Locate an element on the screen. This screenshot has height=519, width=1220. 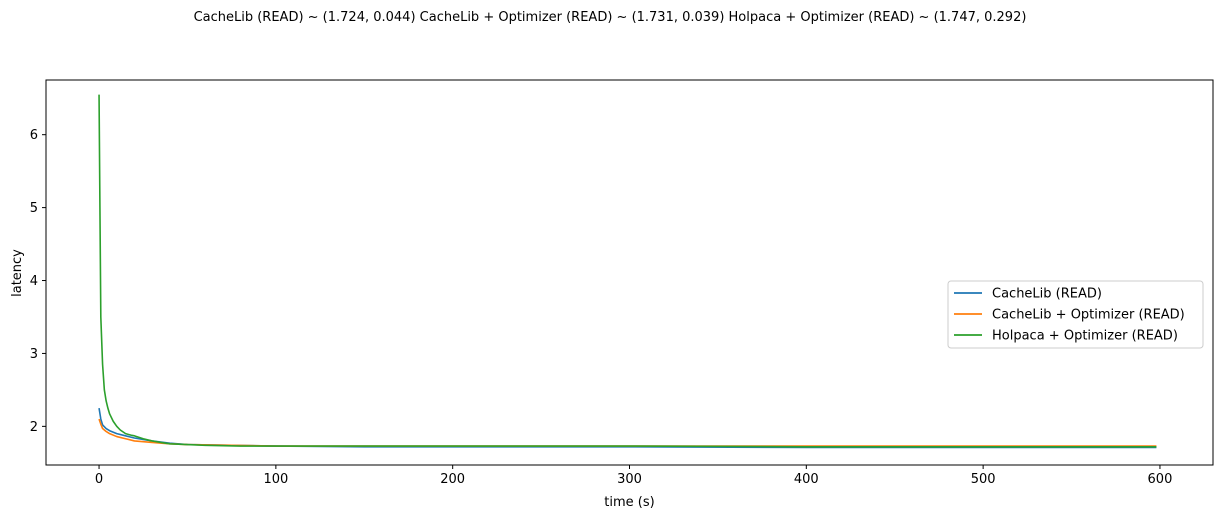
x-tick-label: 500 is located at coordinates (983, 479).